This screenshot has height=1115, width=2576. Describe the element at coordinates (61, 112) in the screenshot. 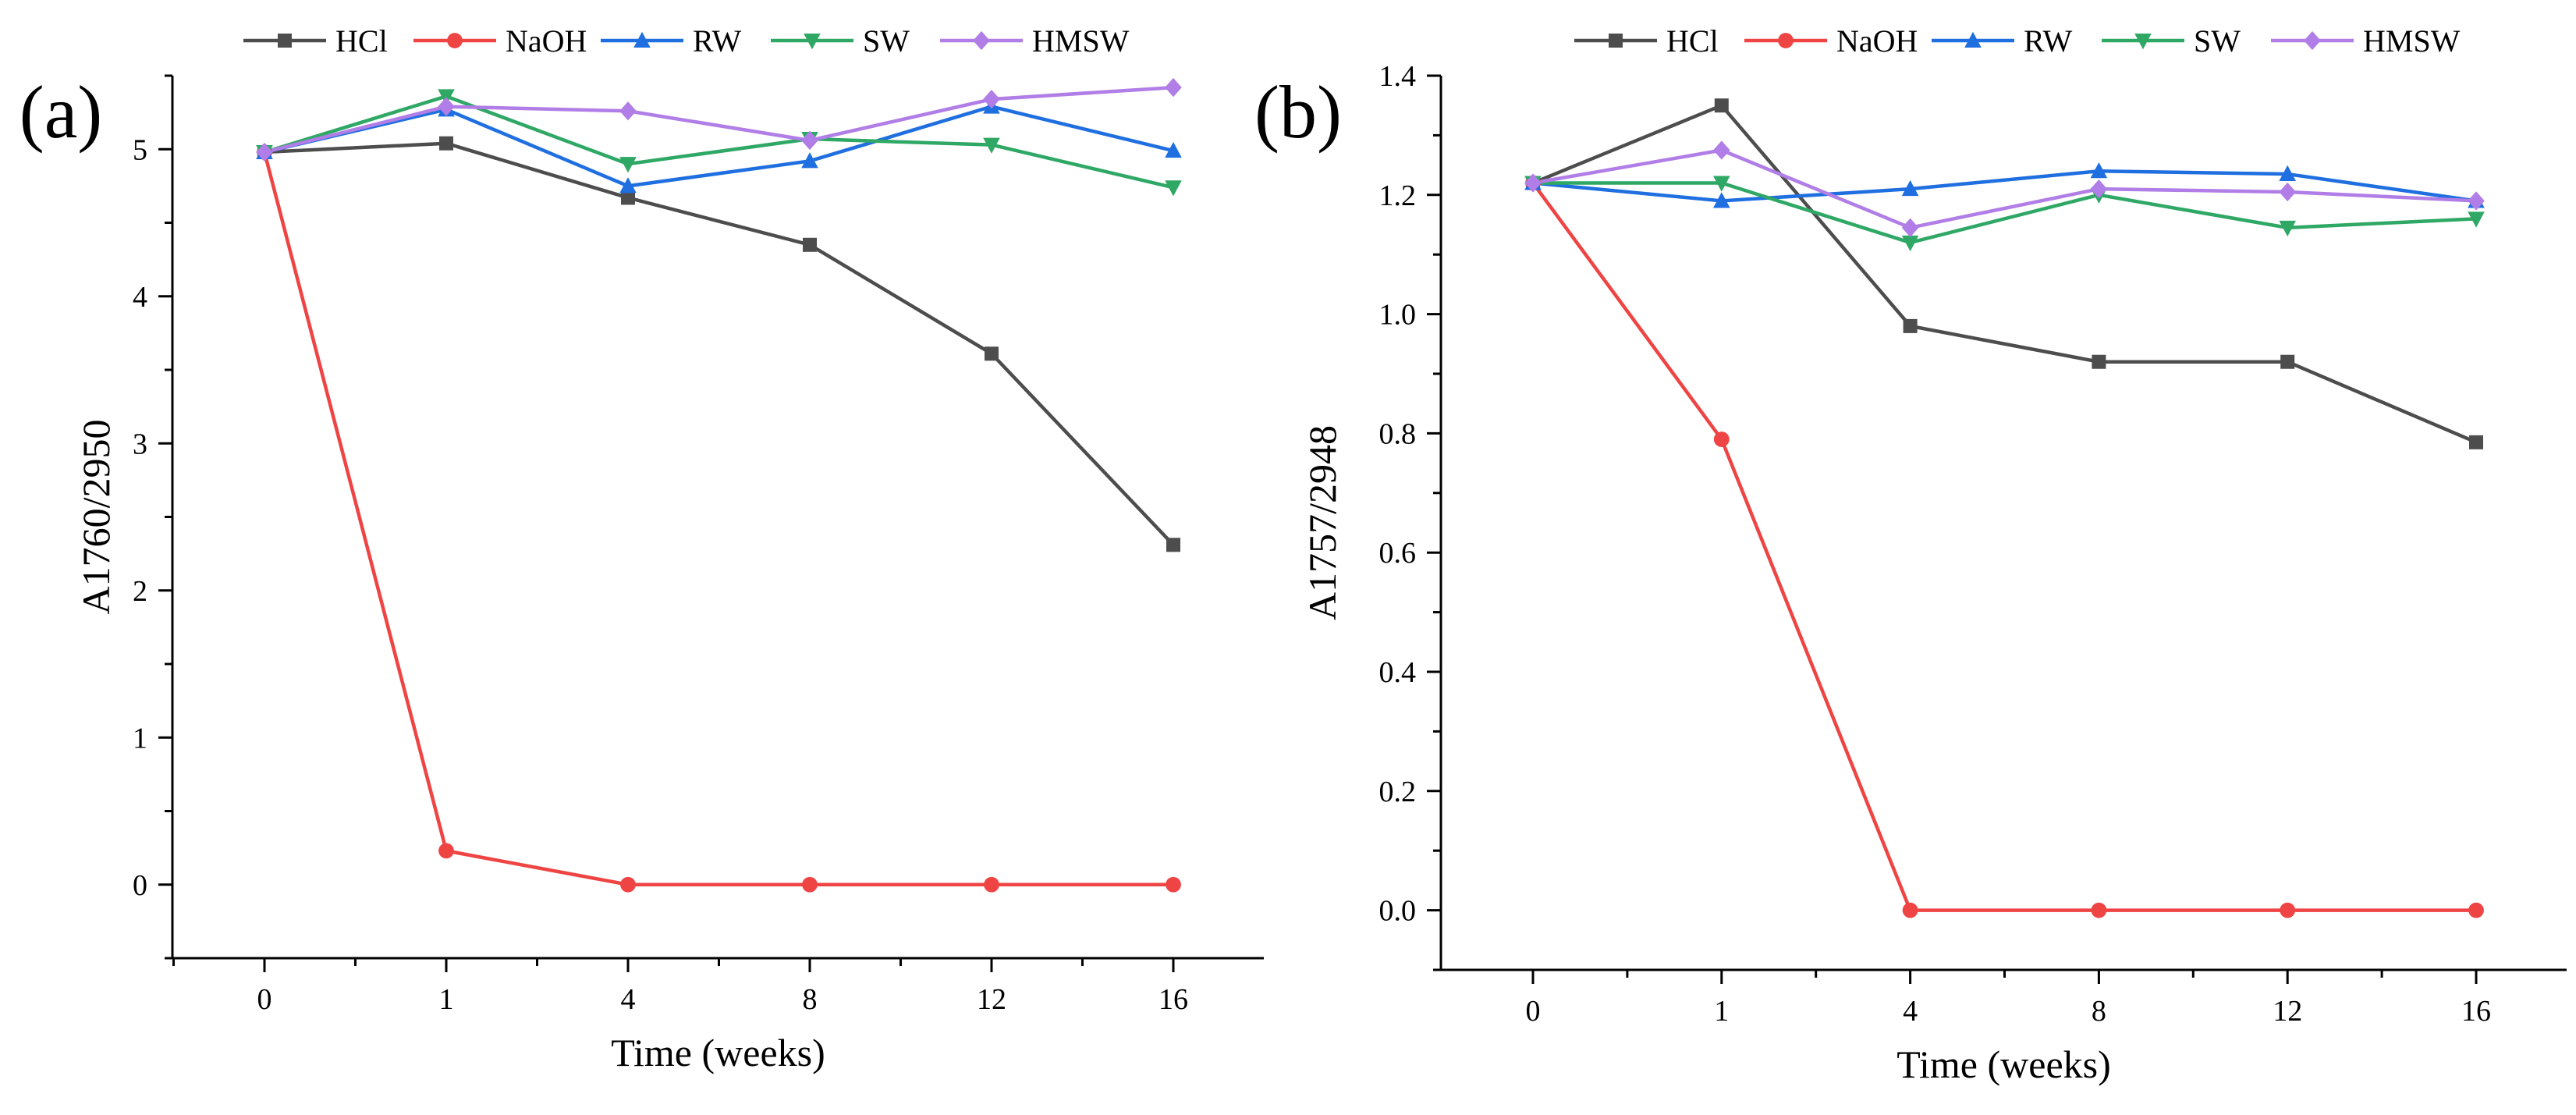

I see `panel-label: (a)` at that location.